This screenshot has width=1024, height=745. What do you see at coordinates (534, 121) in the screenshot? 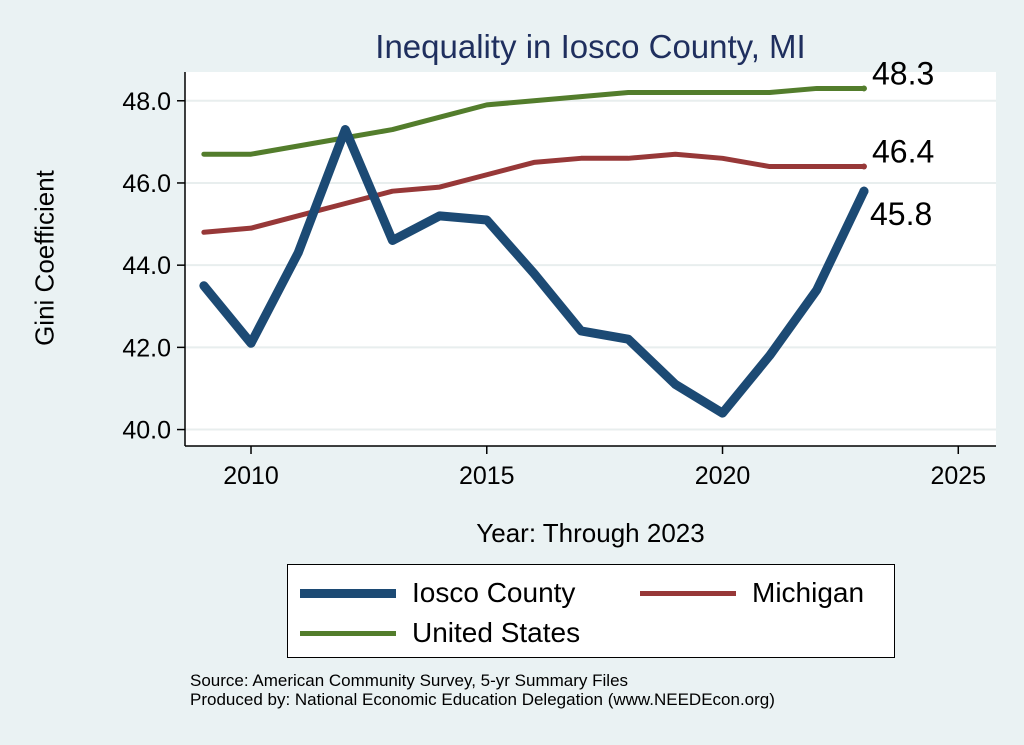
I see `series-line-united-states` at bounding box center [534, 121].